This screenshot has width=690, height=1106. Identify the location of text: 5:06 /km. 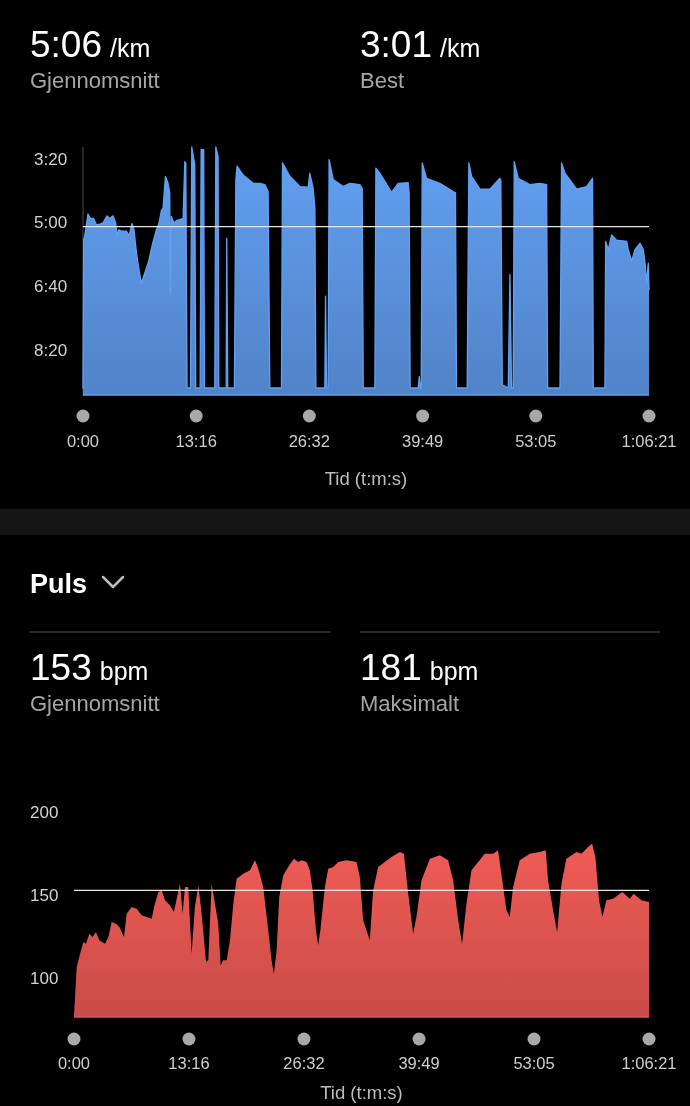
(90, 44).